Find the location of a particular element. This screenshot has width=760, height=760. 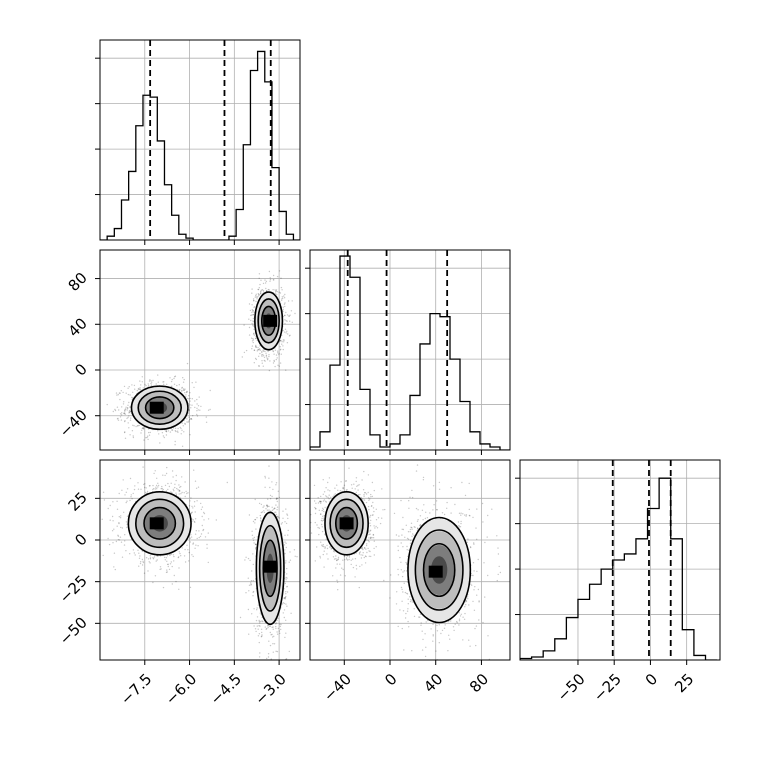

histogram-step is located at coordinates (410, 352).